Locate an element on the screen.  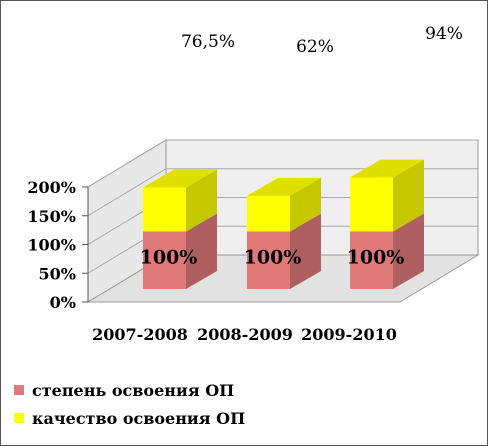
x-tick-label: 2007-2008 is located at coordinates (140, 334).